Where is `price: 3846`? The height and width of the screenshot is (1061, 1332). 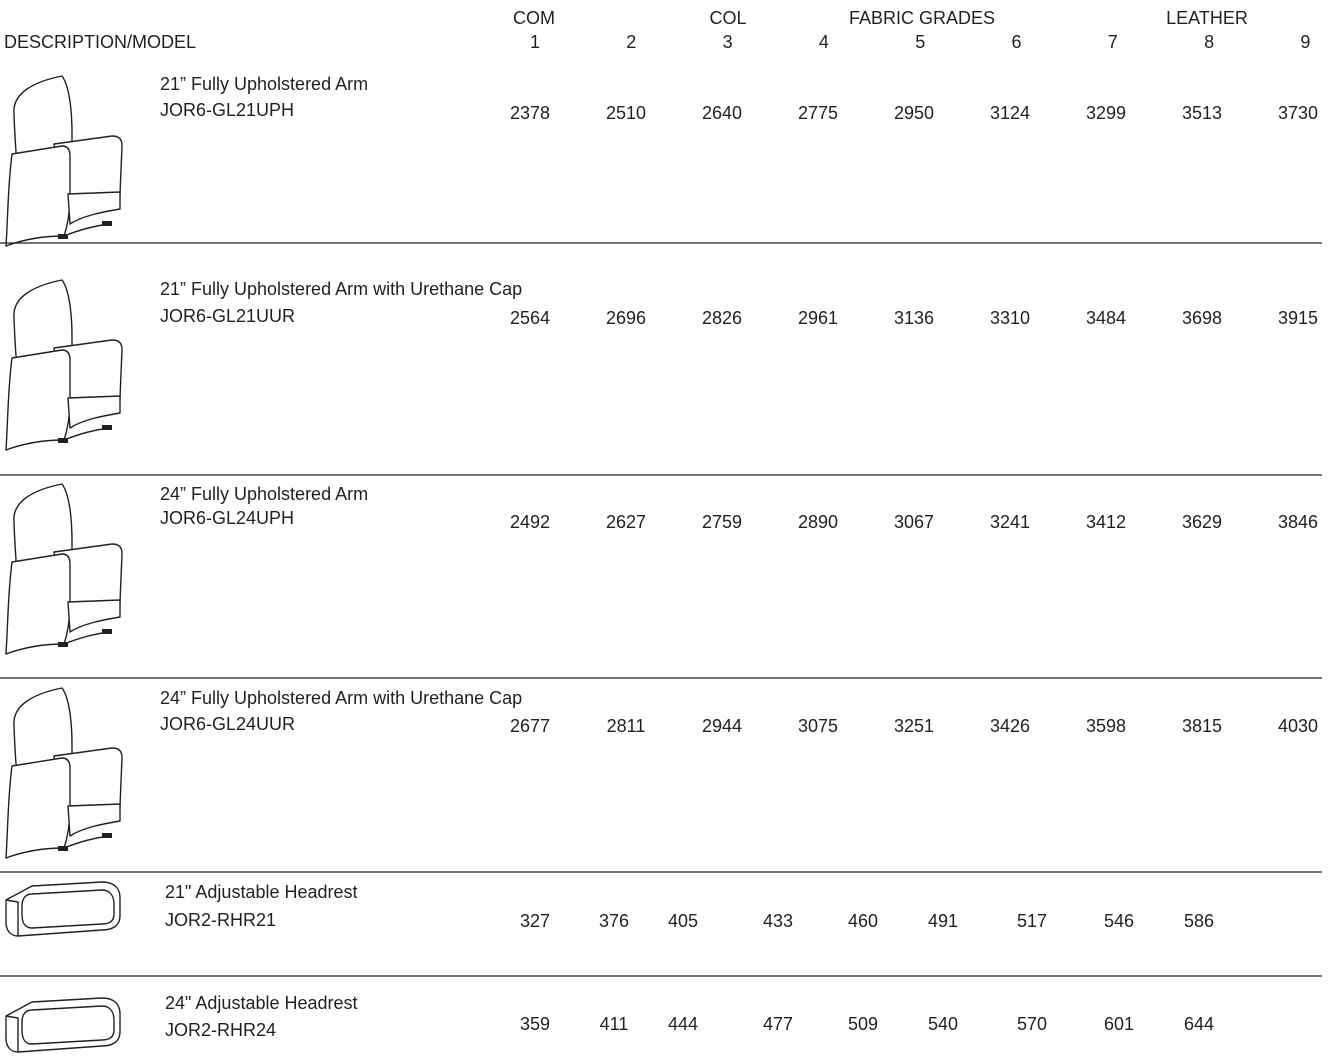 price: 3846 is located at coordinates (1298, 522).